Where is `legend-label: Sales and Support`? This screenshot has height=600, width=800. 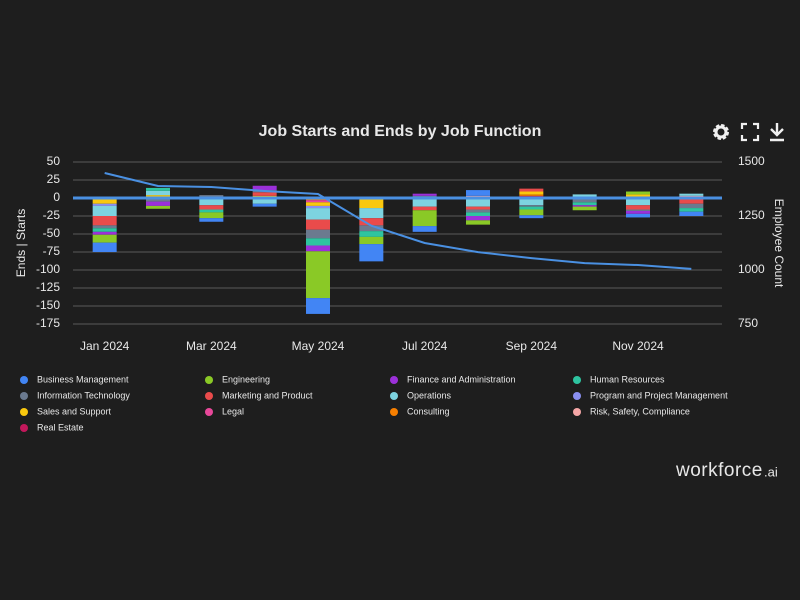 legend-label: Sales and Support is located at coordinates (74, 411).